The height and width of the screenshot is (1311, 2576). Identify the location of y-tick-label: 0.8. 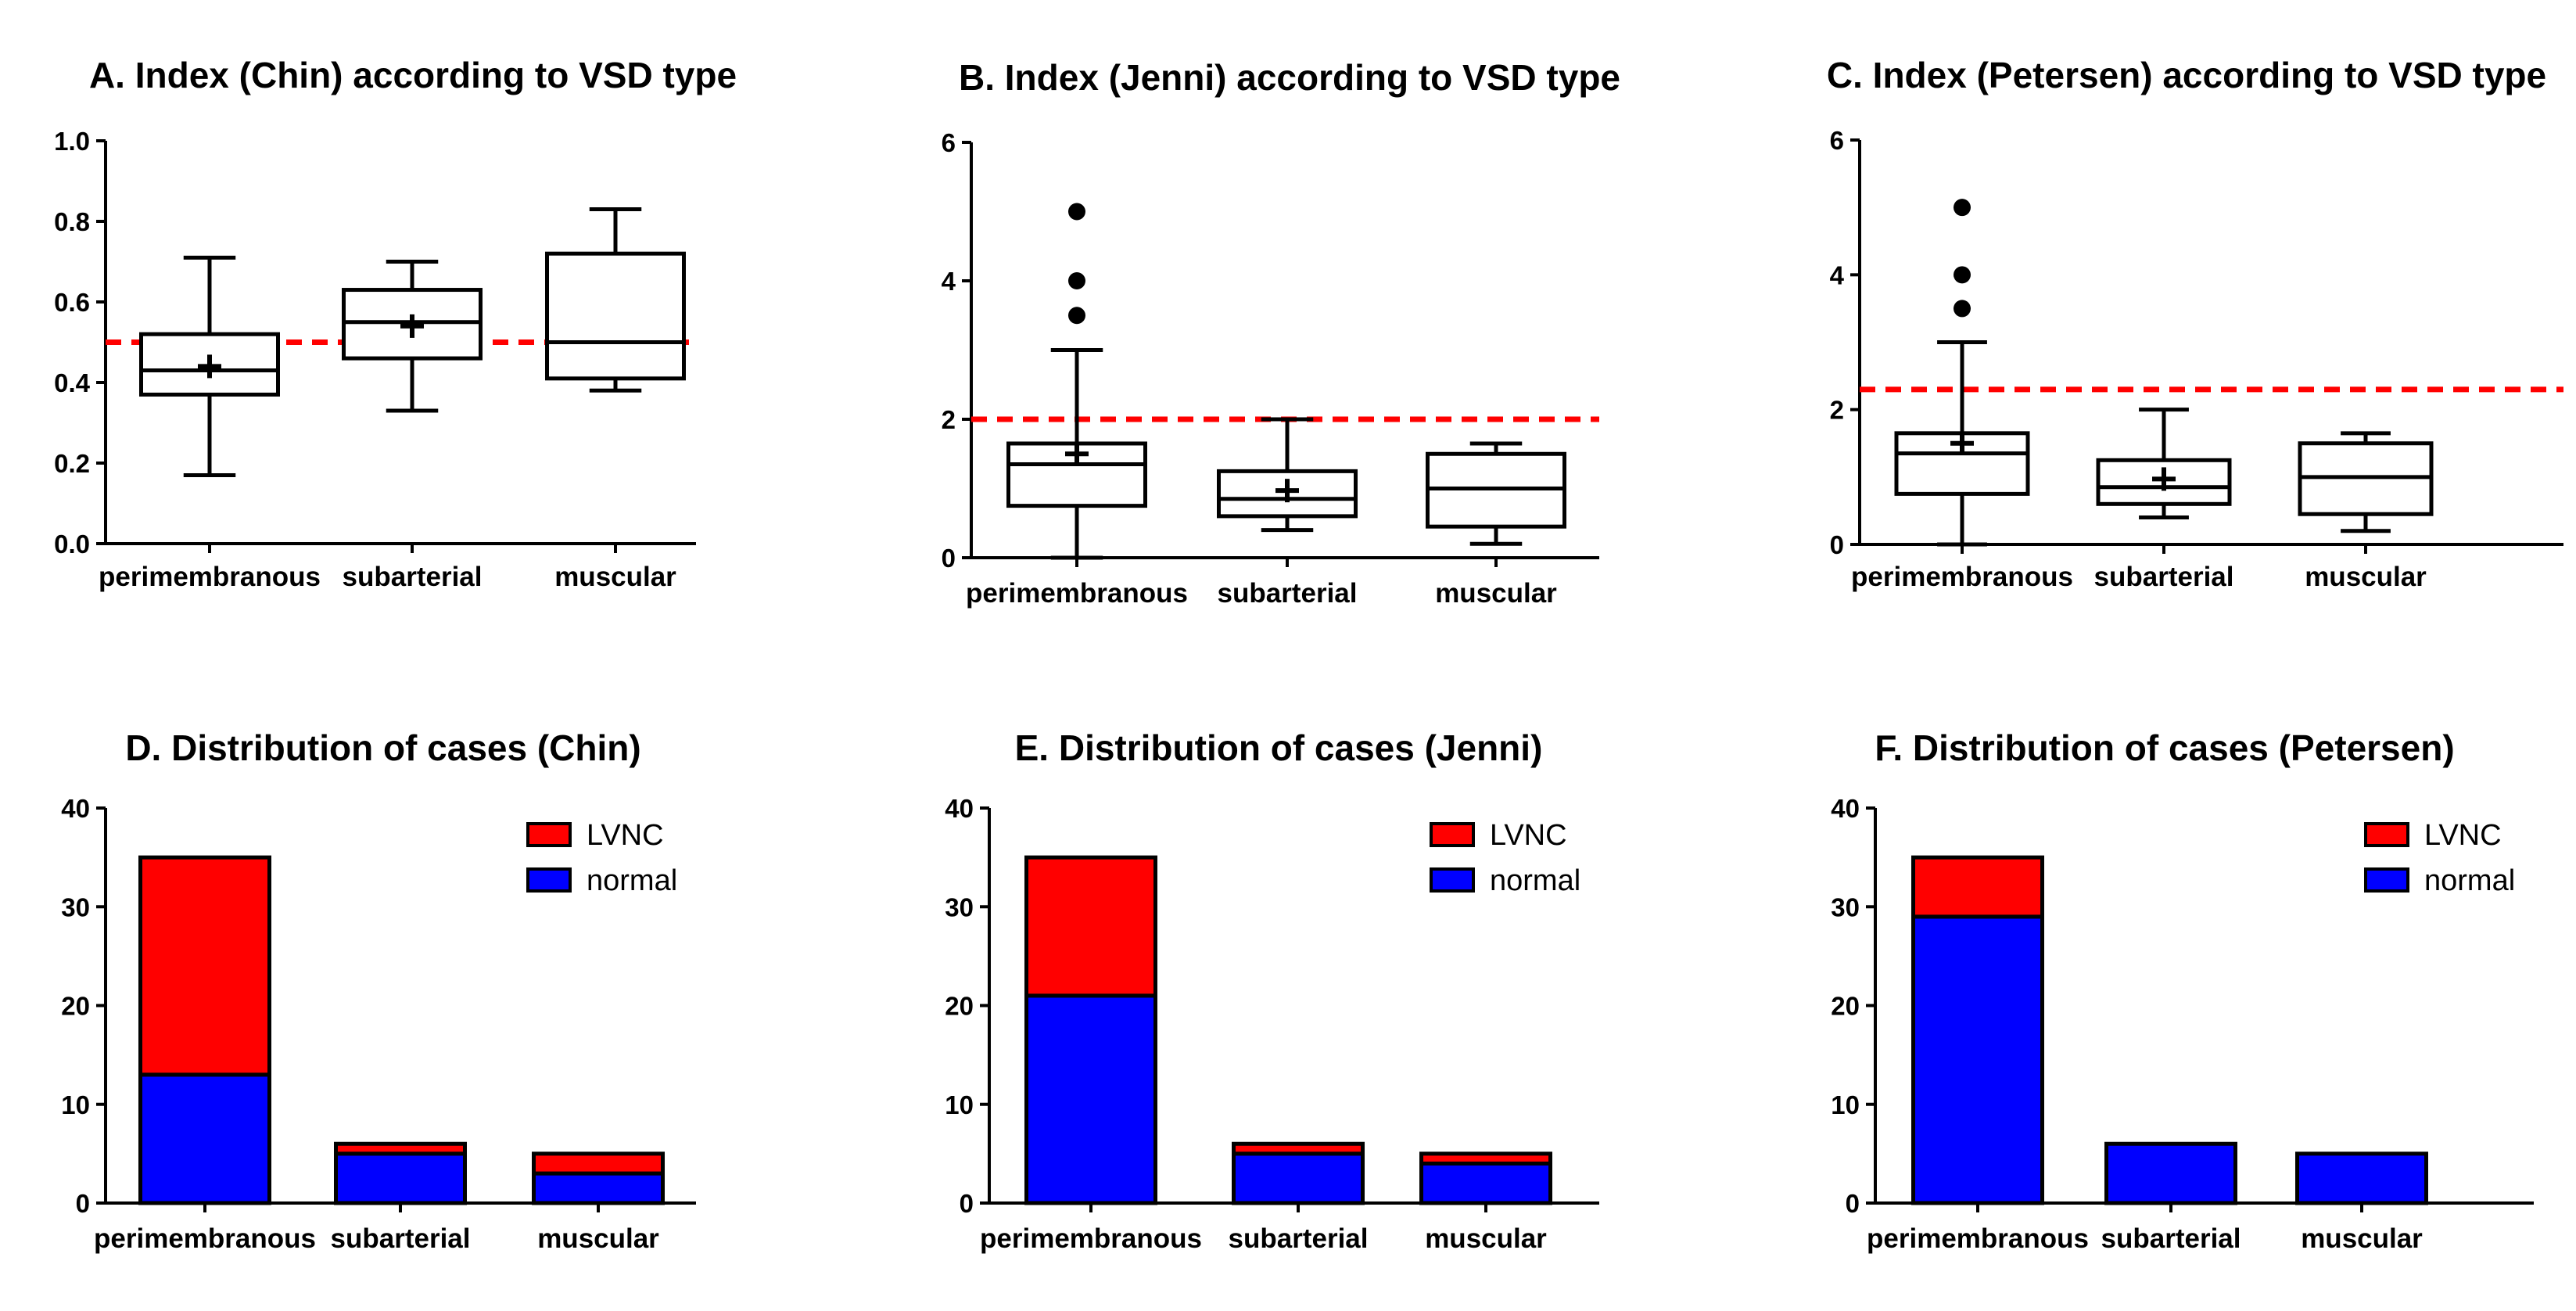
(72, 221).